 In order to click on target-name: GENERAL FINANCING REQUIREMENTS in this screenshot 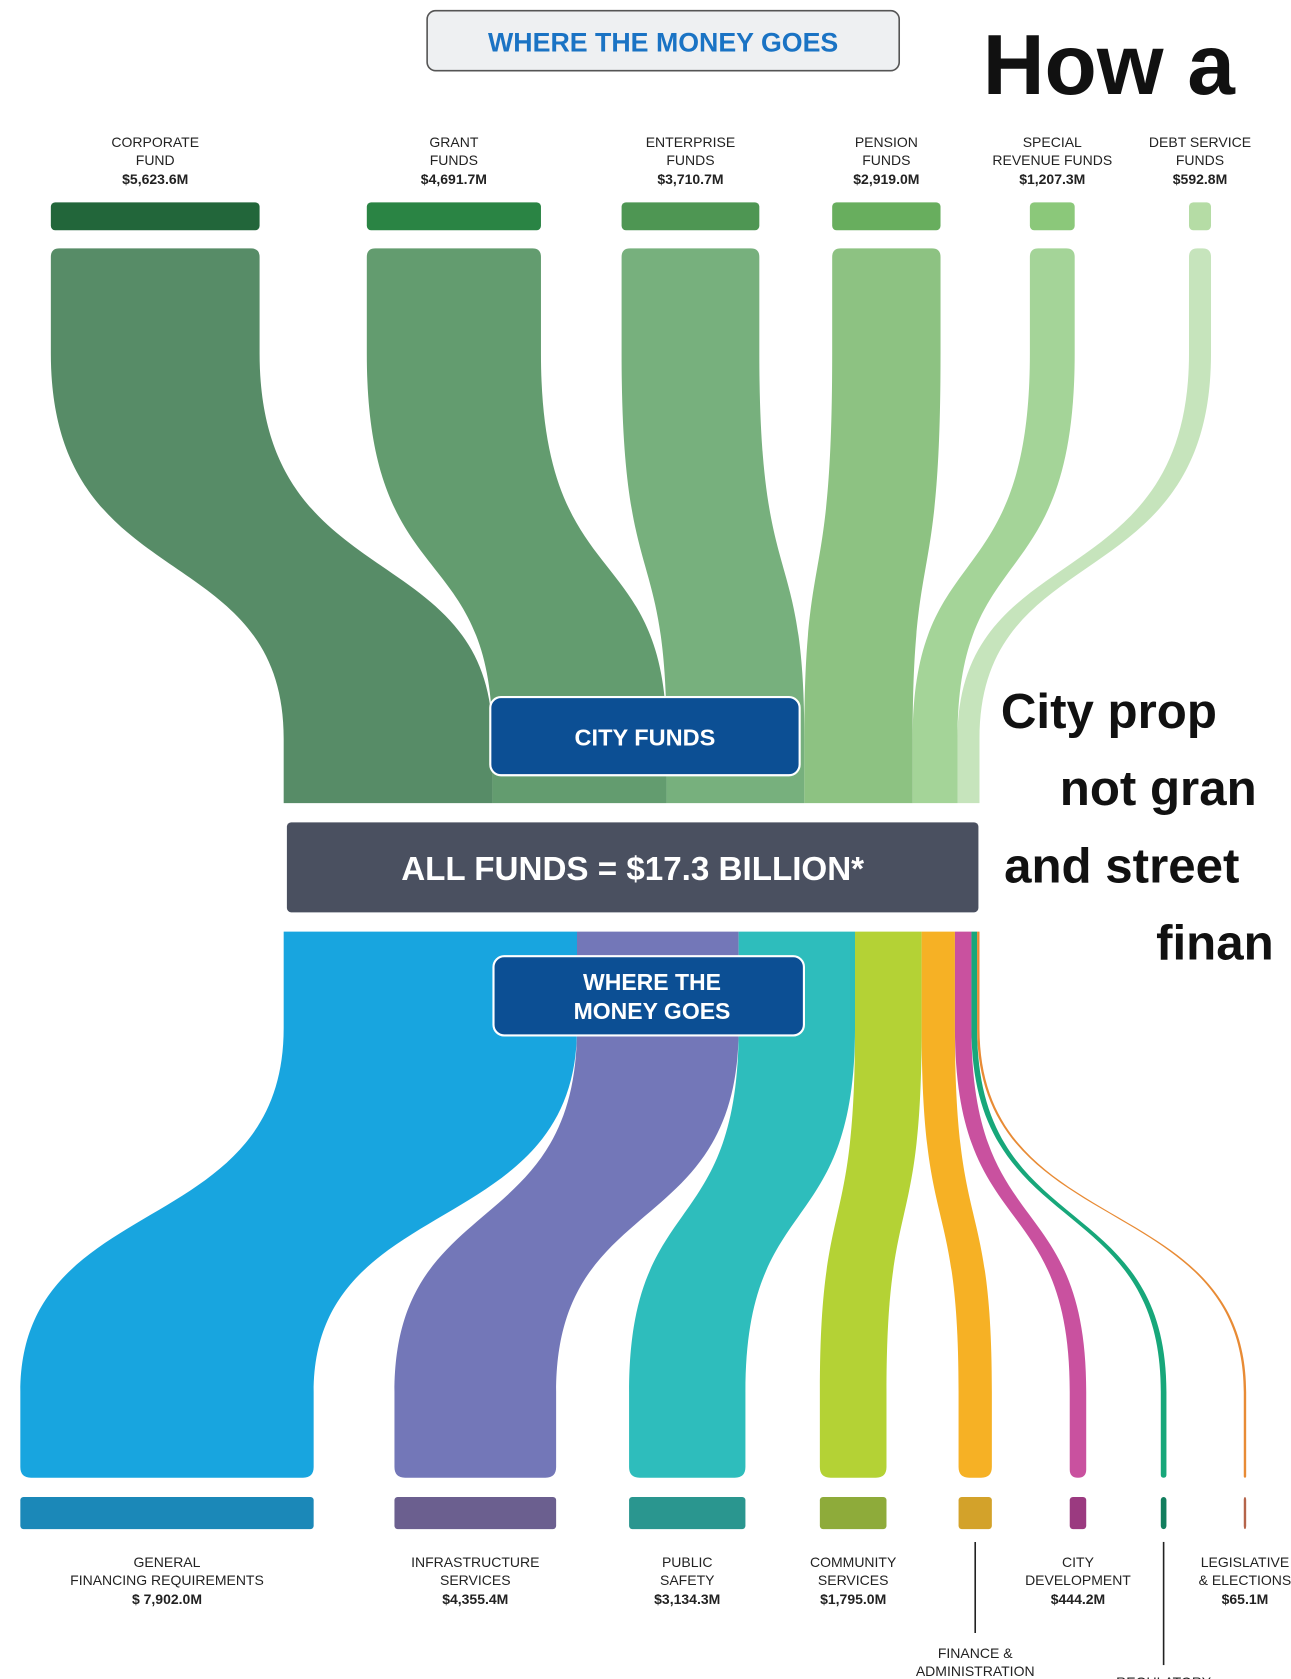, I will do `click(167, 1571)`.